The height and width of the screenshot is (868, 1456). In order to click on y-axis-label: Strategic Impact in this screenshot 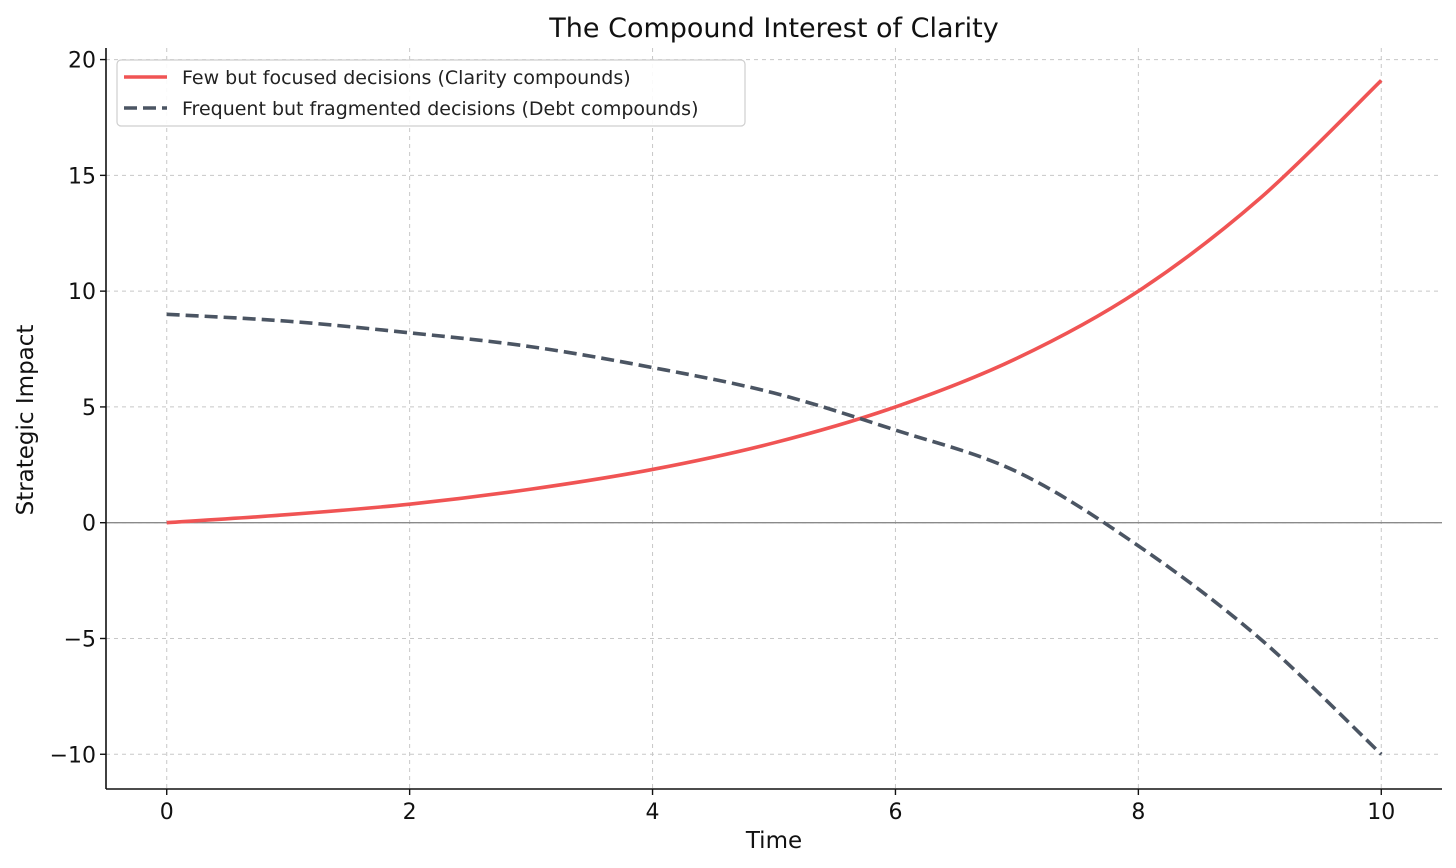, I will do `click(26, 420)`.